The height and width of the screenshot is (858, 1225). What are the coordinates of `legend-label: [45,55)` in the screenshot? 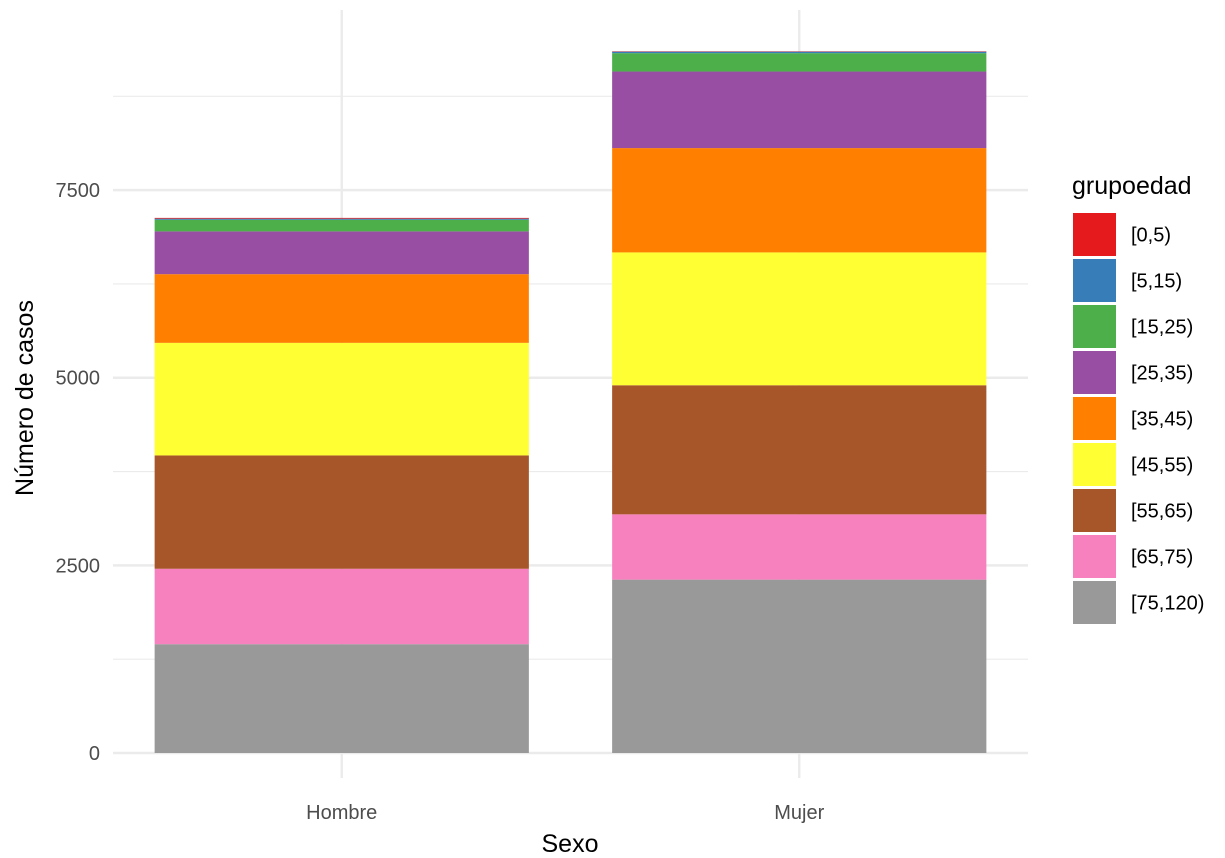 It's located at (1162, 466).